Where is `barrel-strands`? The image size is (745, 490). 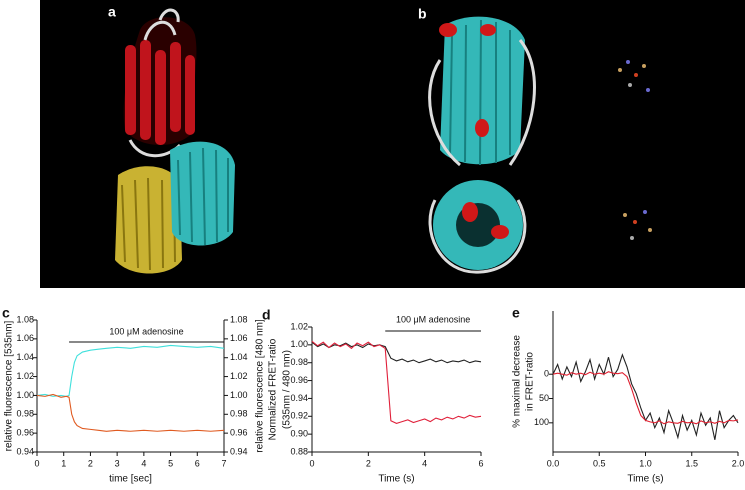
barrel-strands is located at coordinates (480, 92).